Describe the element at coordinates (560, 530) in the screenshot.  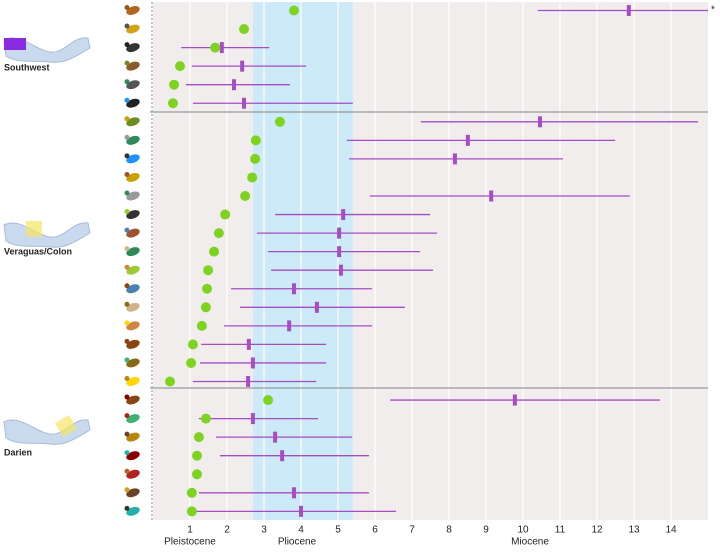
I see `x-tick-label: 11` at that location.